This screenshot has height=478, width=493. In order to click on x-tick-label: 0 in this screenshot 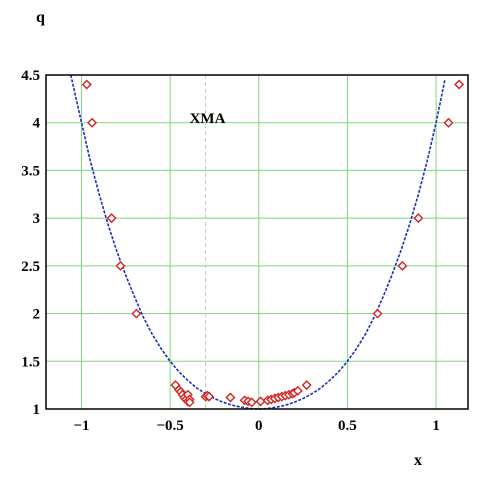, I will do `click(259, 426)`.